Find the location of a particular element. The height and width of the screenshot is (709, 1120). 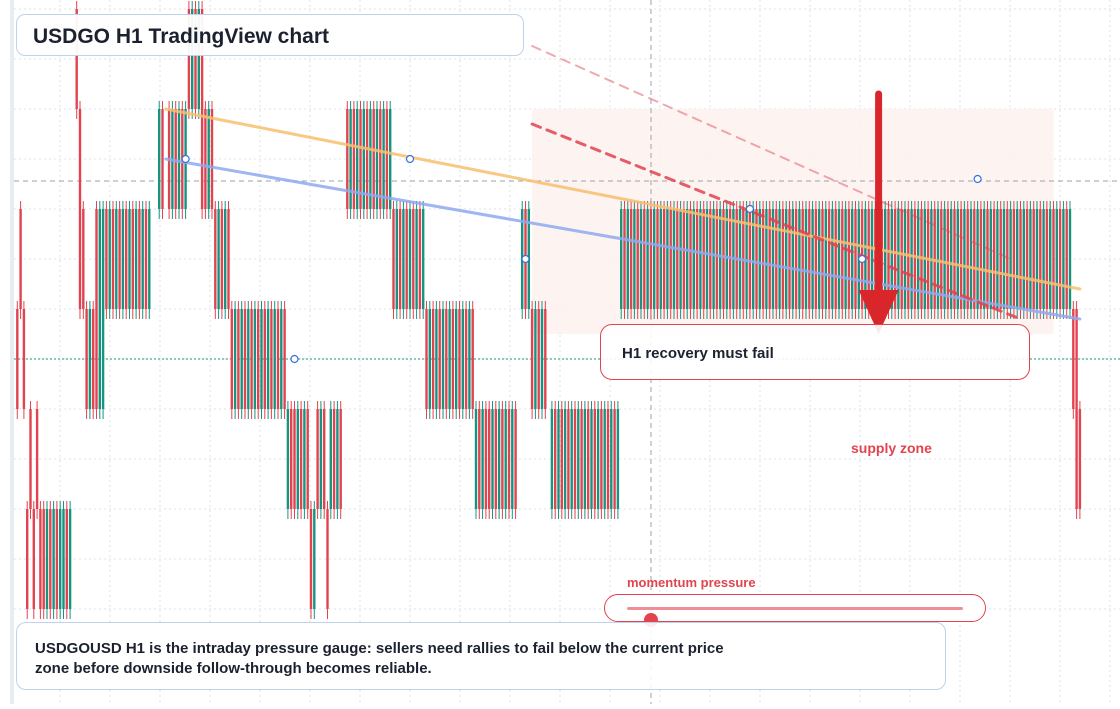

gauge-label: momentum pressure is located at coordinates (691, 582).